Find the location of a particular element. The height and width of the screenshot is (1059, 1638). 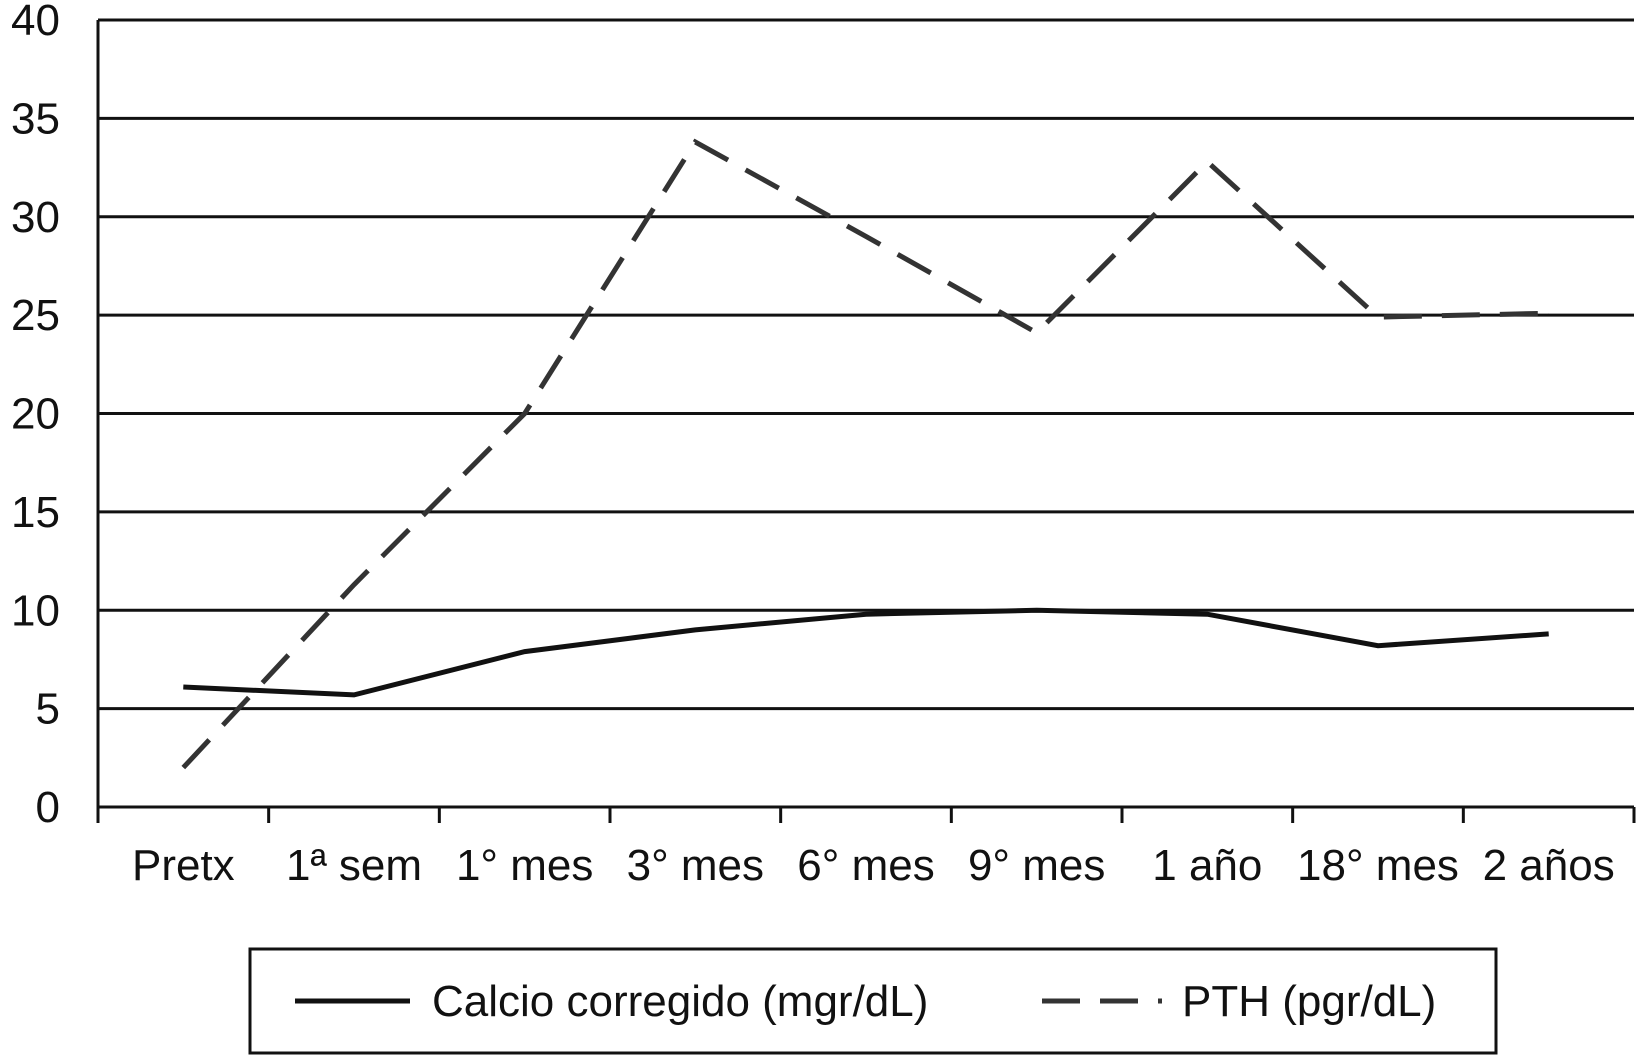

legend-box is located at coordinates (873, 1001).